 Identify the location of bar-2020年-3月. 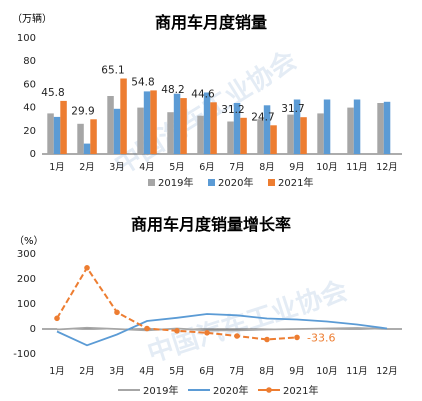
(117, 131).